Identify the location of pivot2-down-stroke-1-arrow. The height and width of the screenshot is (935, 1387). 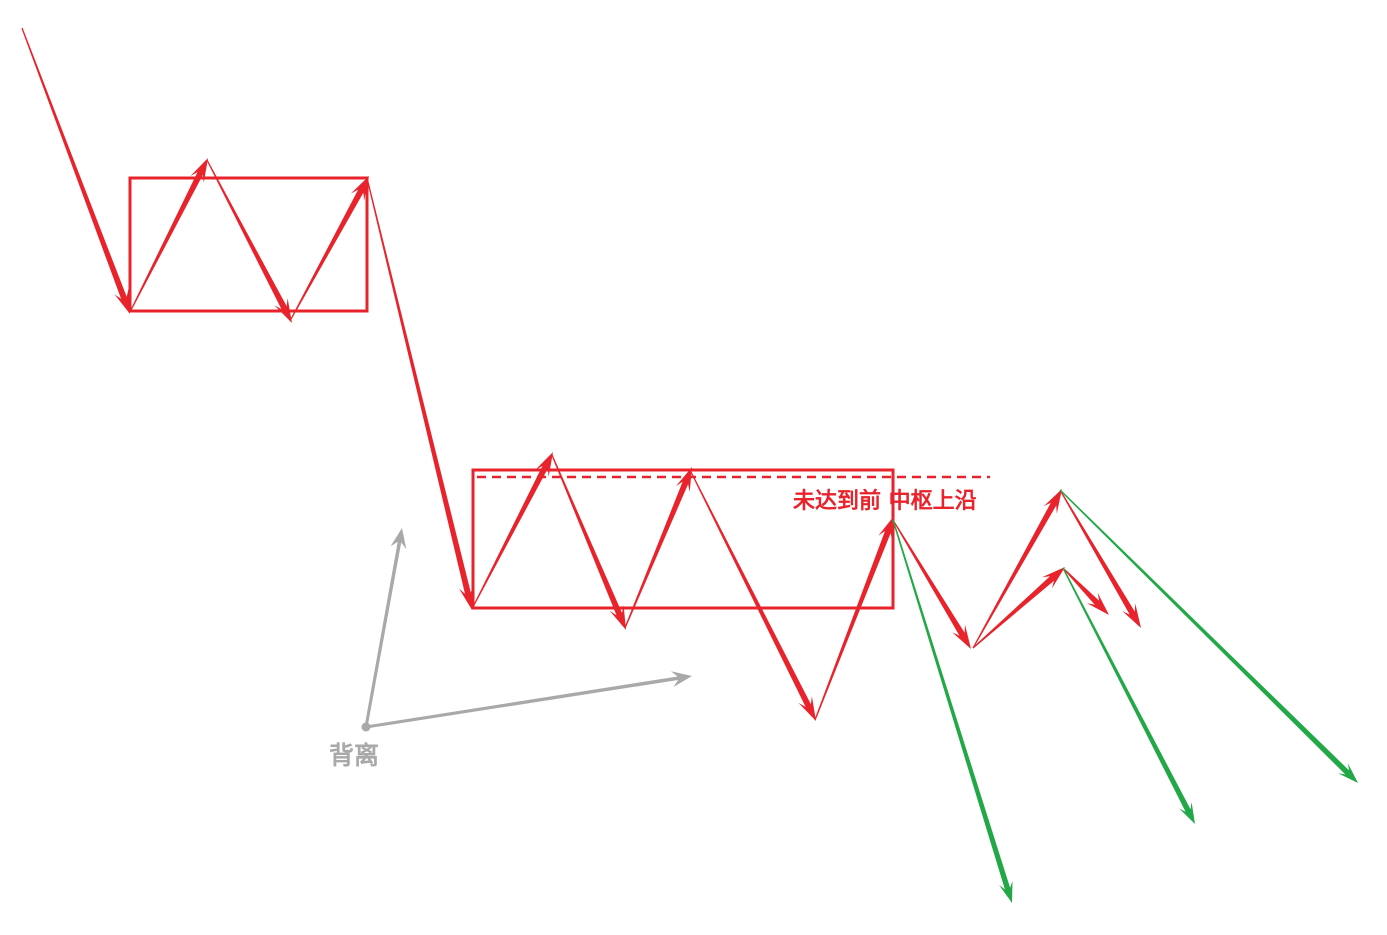
(588, 542).